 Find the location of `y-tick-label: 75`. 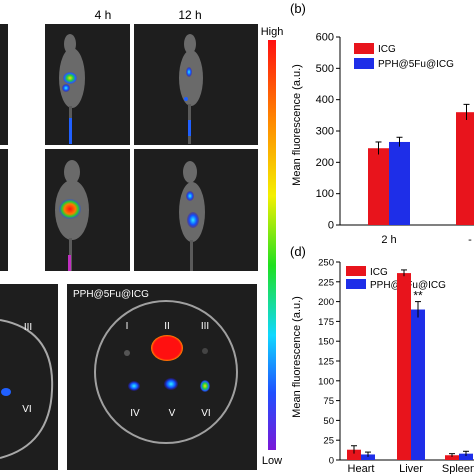

y-tick-label: 75 is located at coordinates (328, 401).